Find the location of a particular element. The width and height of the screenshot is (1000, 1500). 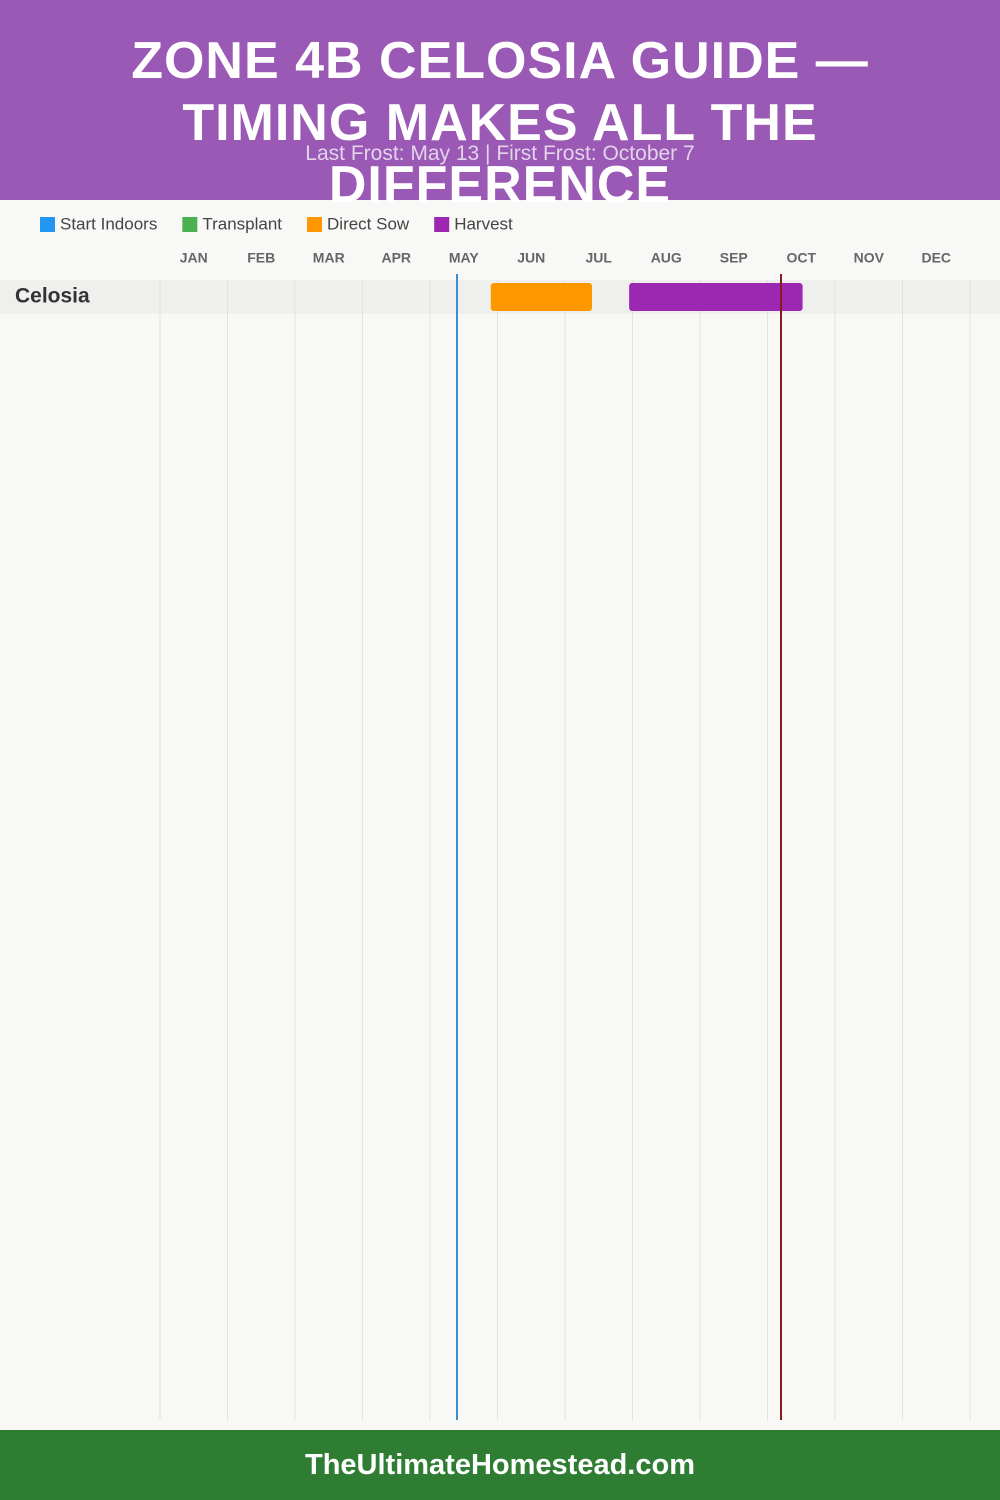

x-tick-label: JAN is located at coordinates (194, 258).